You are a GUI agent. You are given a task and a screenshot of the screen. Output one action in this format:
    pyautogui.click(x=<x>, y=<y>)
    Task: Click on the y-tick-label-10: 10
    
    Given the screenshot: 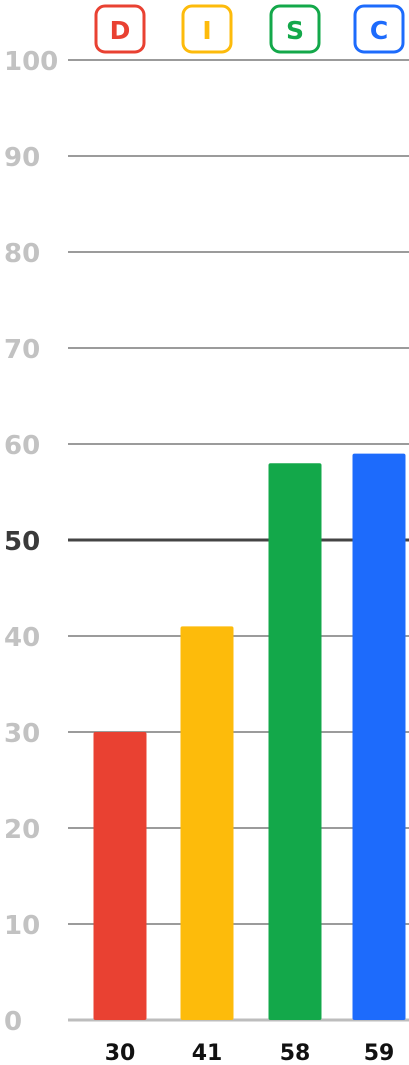 What is the action you would take?
    pyautogui.click(x=22, y=926)
    